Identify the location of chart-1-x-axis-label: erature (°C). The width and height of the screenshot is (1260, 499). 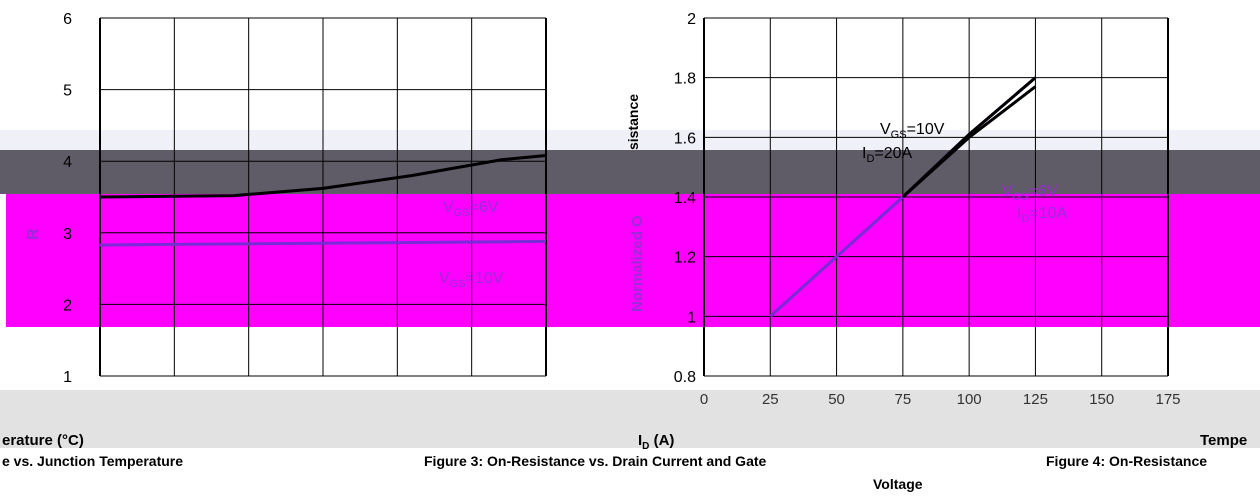
(43, 440).